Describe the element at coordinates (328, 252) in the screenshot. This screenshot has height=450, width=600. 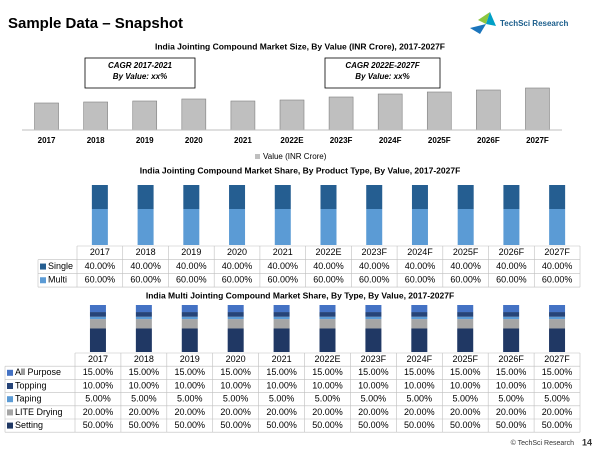
I see `table-header: 2022E` at that location.